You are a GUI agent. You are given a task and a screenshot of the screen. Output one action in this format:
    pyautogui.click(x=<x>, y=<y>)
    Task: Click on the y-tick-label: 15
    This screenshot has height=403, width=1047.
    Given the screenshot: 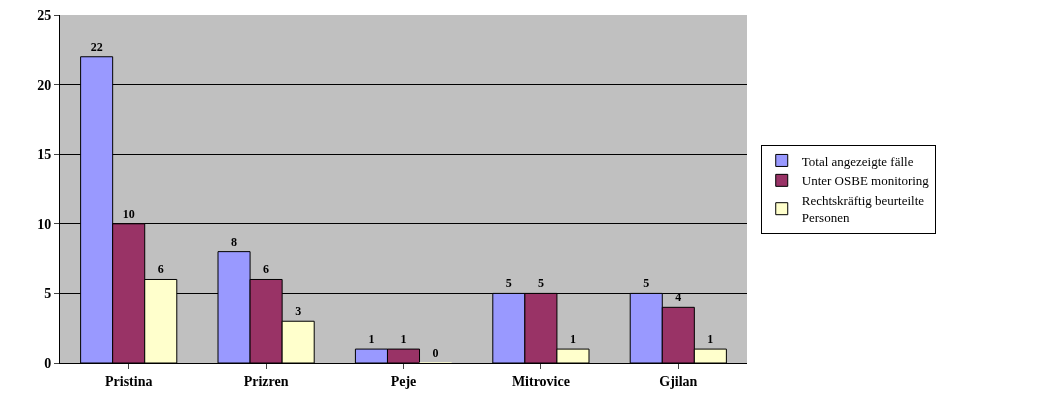 What is the action you would take?
    pyautogui.click(x=44, y=155)
    